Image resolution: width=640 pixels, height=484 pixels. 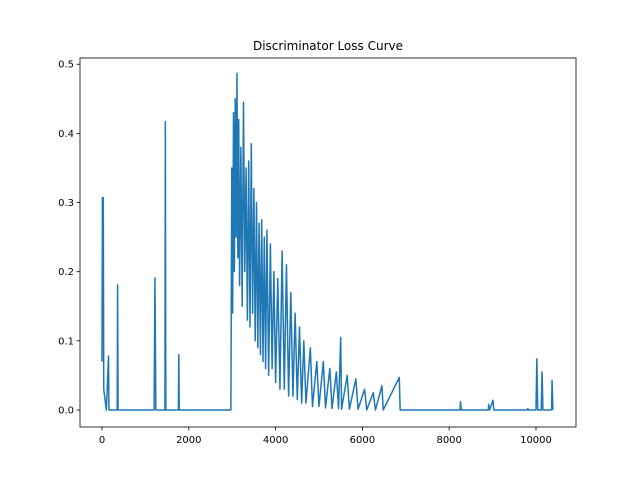 What do you see at coordinates (536, 440) in the screenshot?
I see `x-tick-label: 10000` at bounding box center [536, 440].